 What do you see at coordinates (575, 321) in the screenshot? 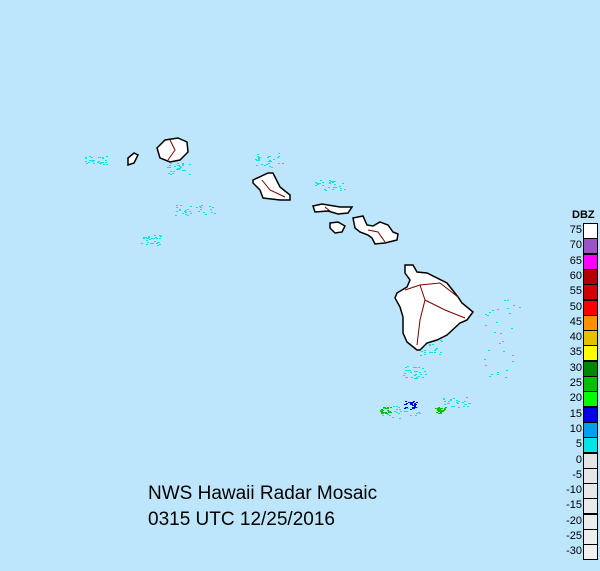
I see `legend-value: 45` at bounding box center [575, 321].